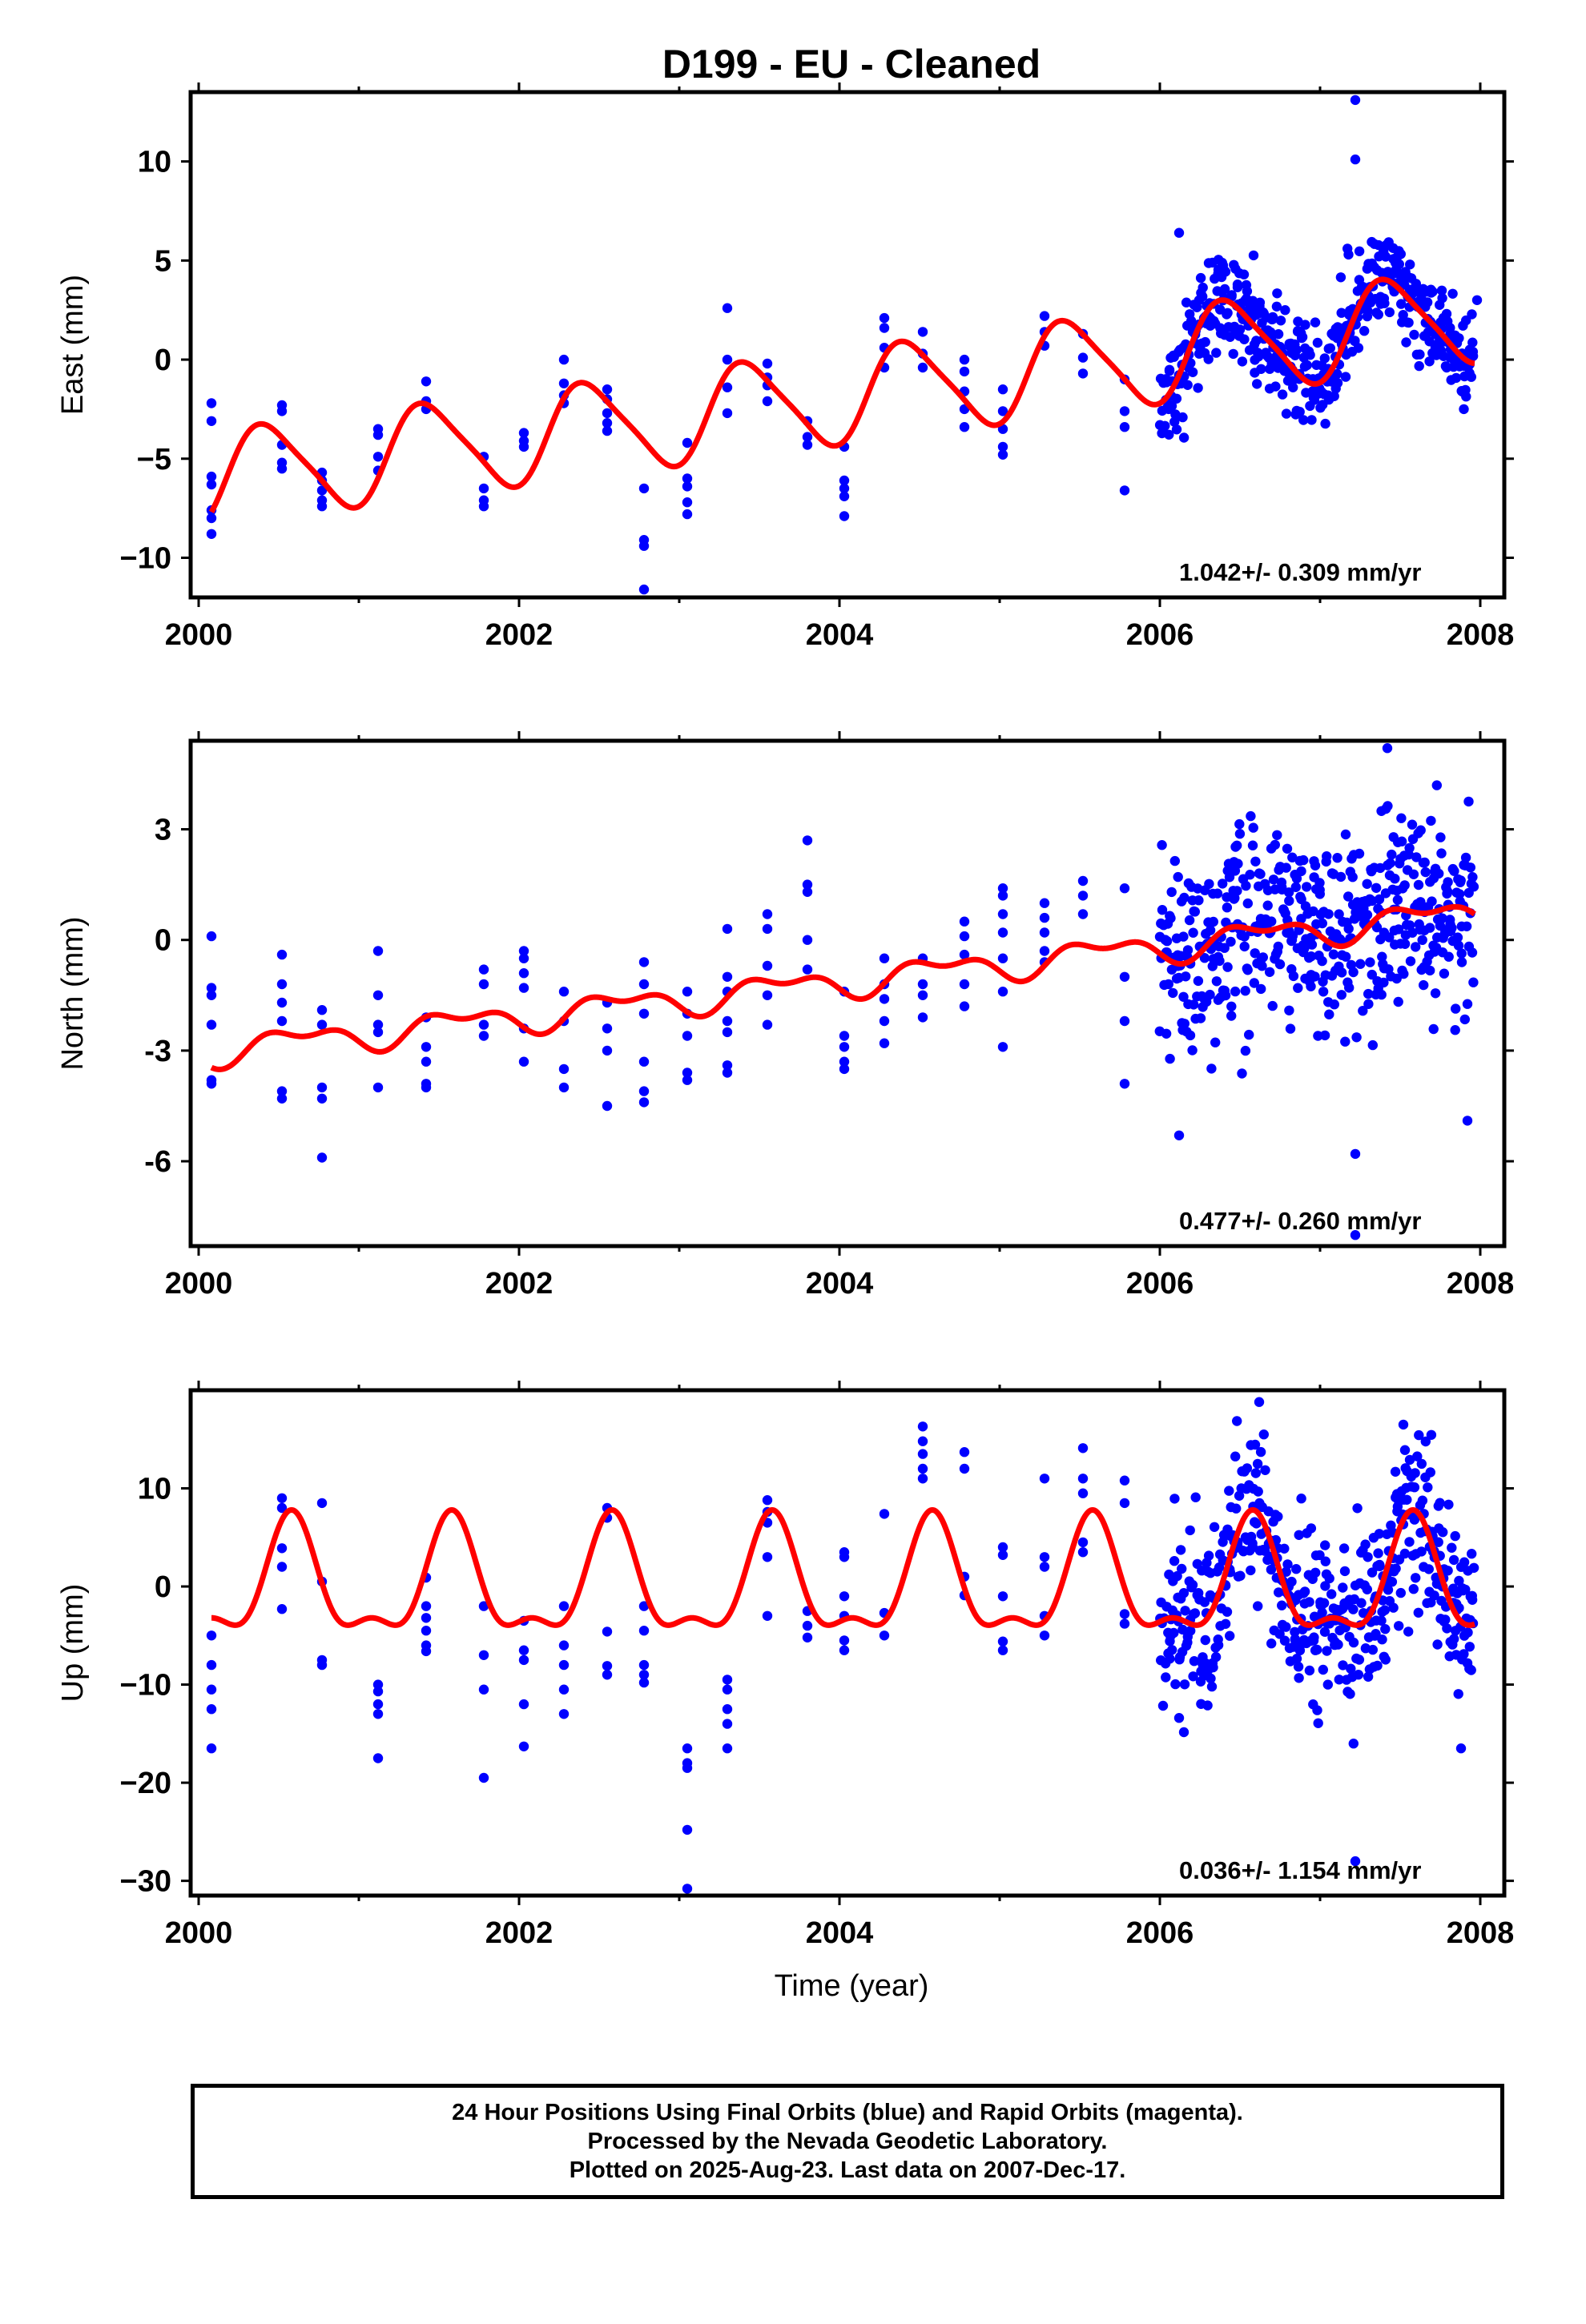 The height and width of the screenshot is (2324, 1586). What do you see at coordinates (163, 261) in the screenshot?
I see `y-tick-label: 5` at bounding box center [163, 261].